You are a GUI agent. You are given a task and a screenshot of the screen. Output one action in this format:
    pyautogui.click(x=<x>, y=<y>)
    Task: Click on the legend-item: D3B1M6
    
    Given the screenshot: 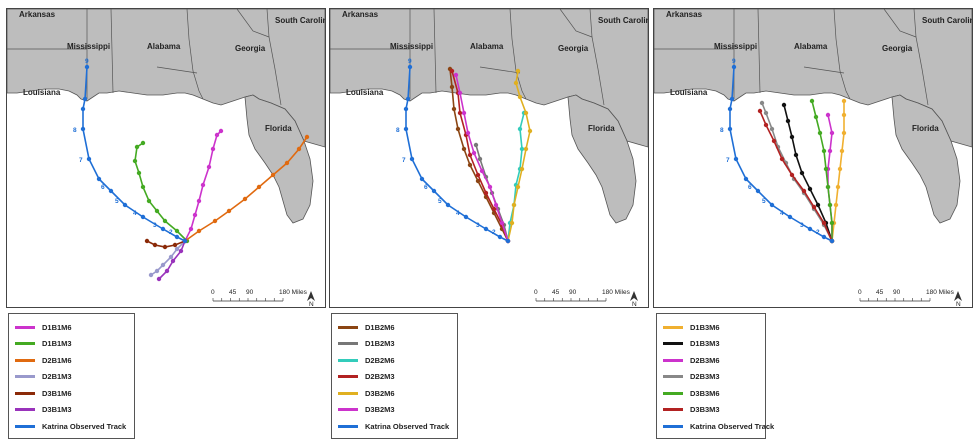 What is the action you would take?
    pyautogui.click(x=43, y=393)
    